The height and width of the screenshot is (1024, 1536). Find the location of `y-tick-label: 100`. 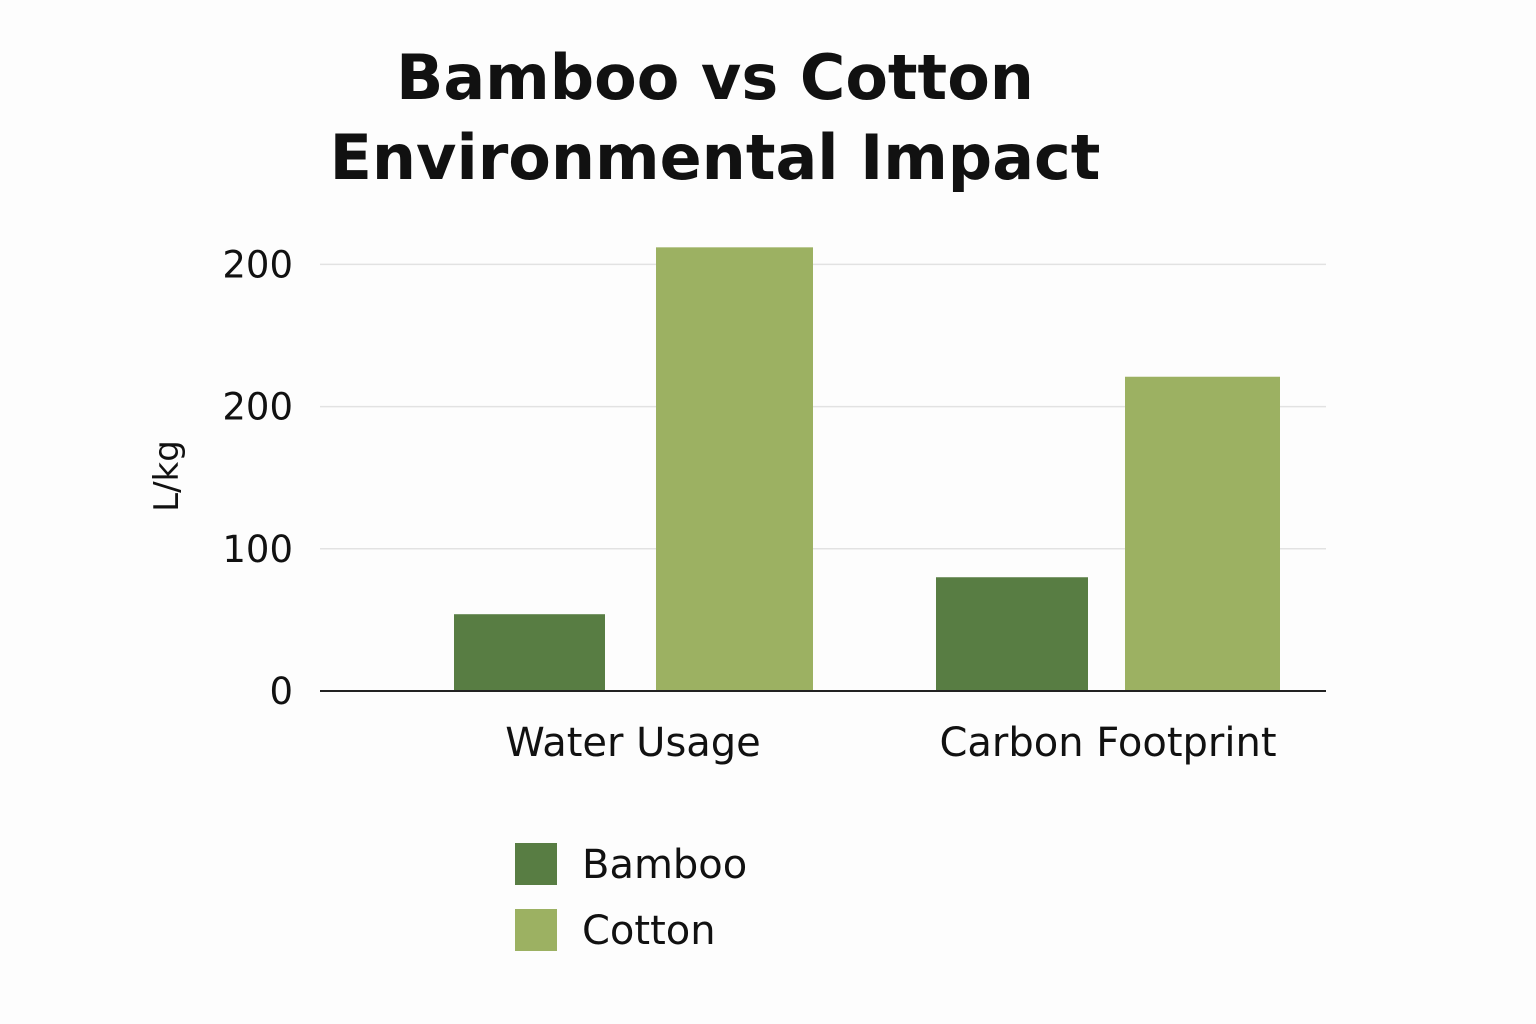

y-tick-label: 100 is located at coordinates (257, 549).